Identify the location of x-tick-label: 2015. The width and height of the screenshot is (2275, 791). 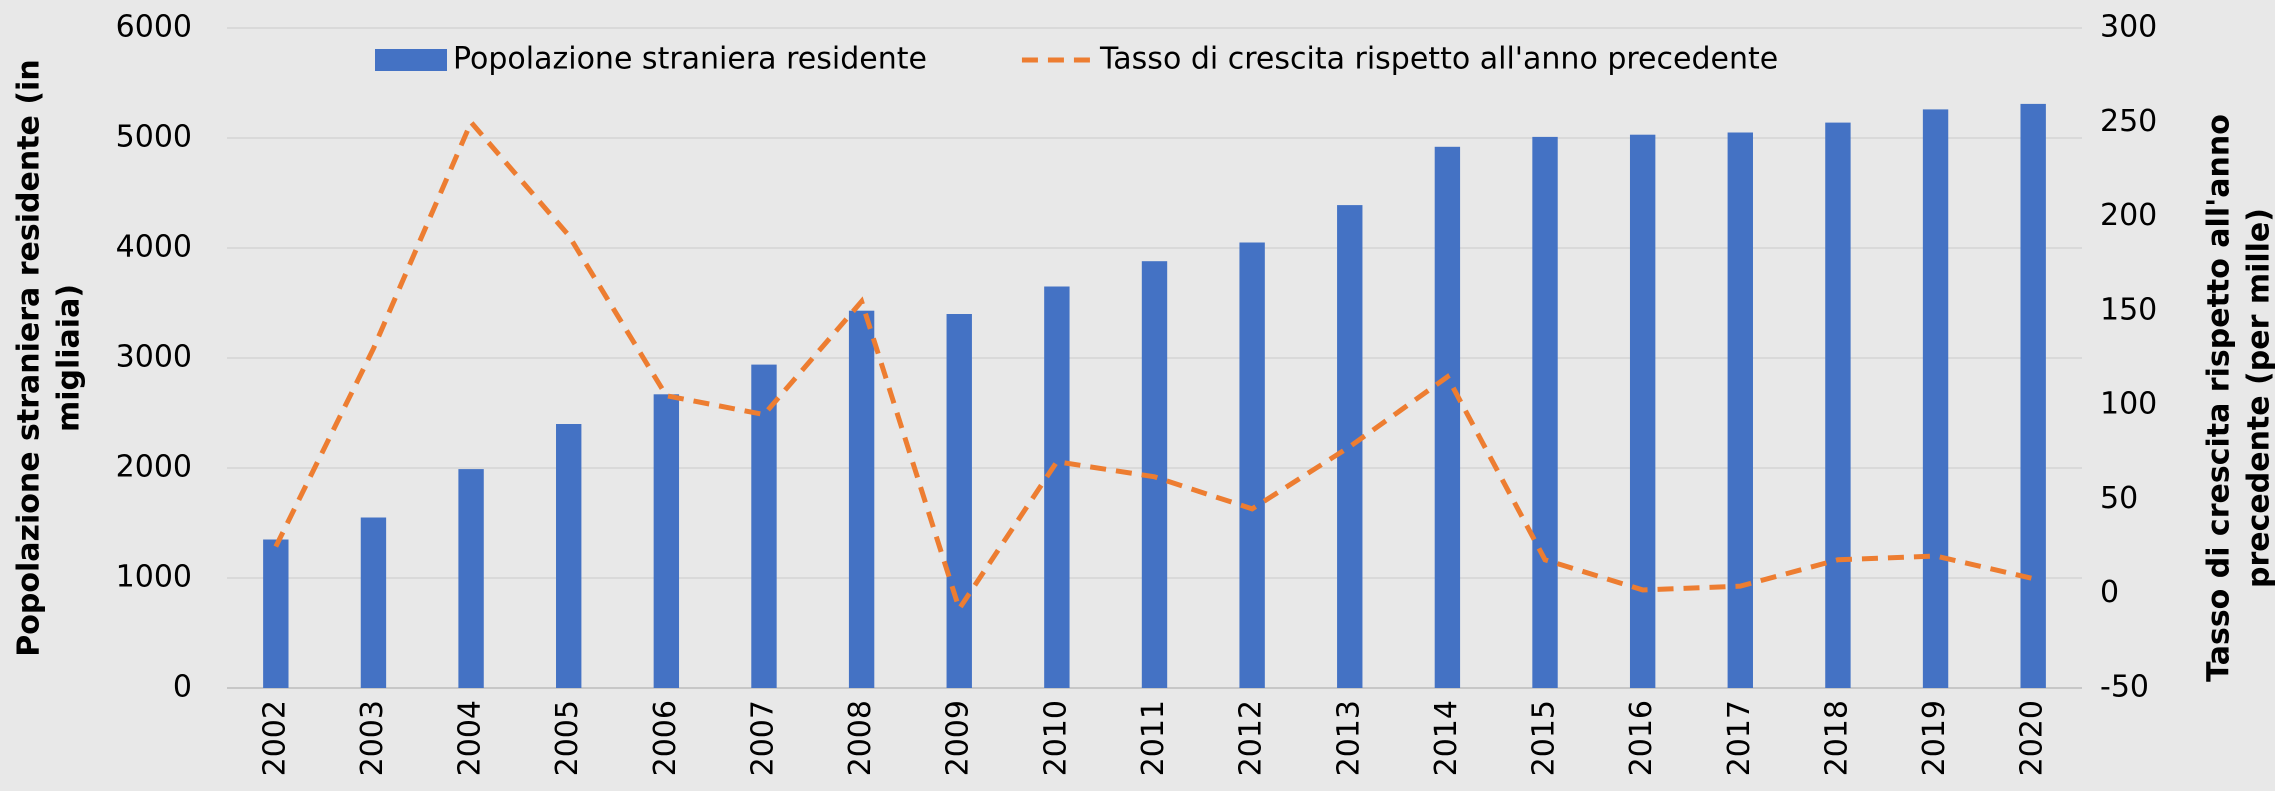
(1544, 738).